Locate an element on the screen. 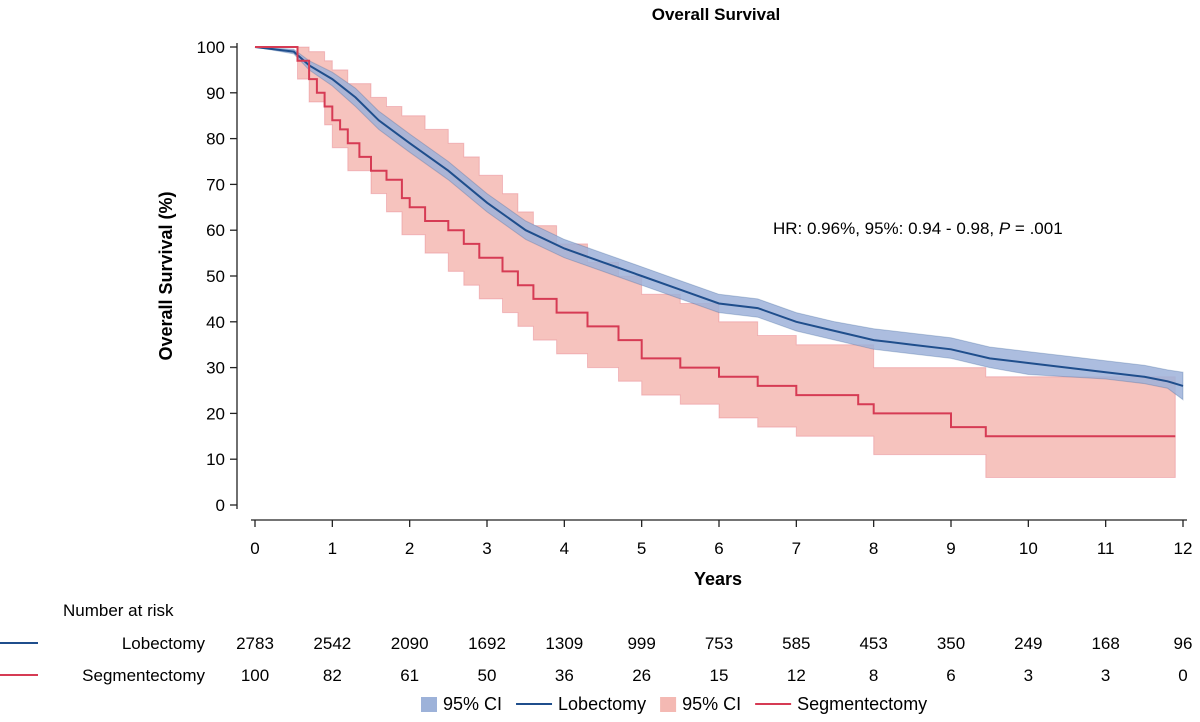 Image resolution: width=1200 pixels, height=722 pixels. hr-annotation-value: = .001 is located at coordinates (1036, 228).